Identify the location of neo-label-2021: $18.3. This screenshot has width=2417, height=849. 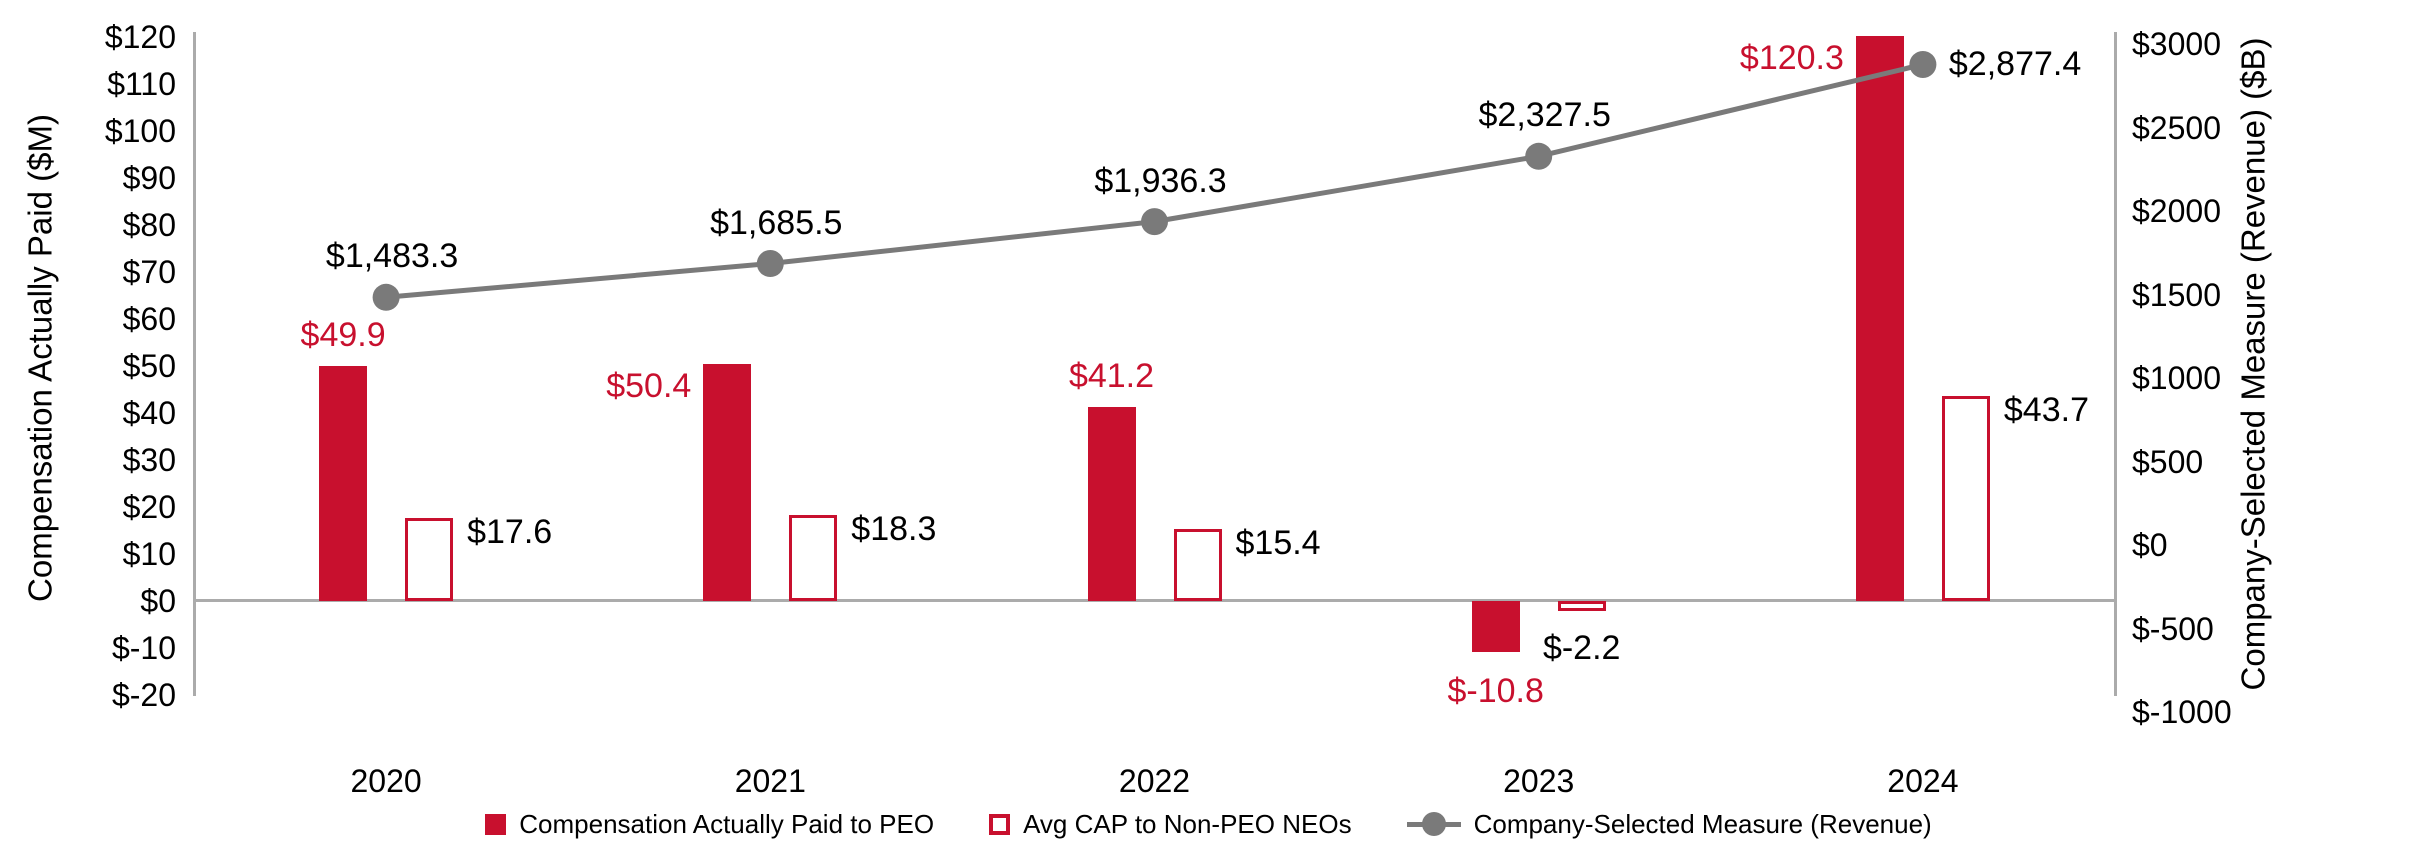
(894, 528).